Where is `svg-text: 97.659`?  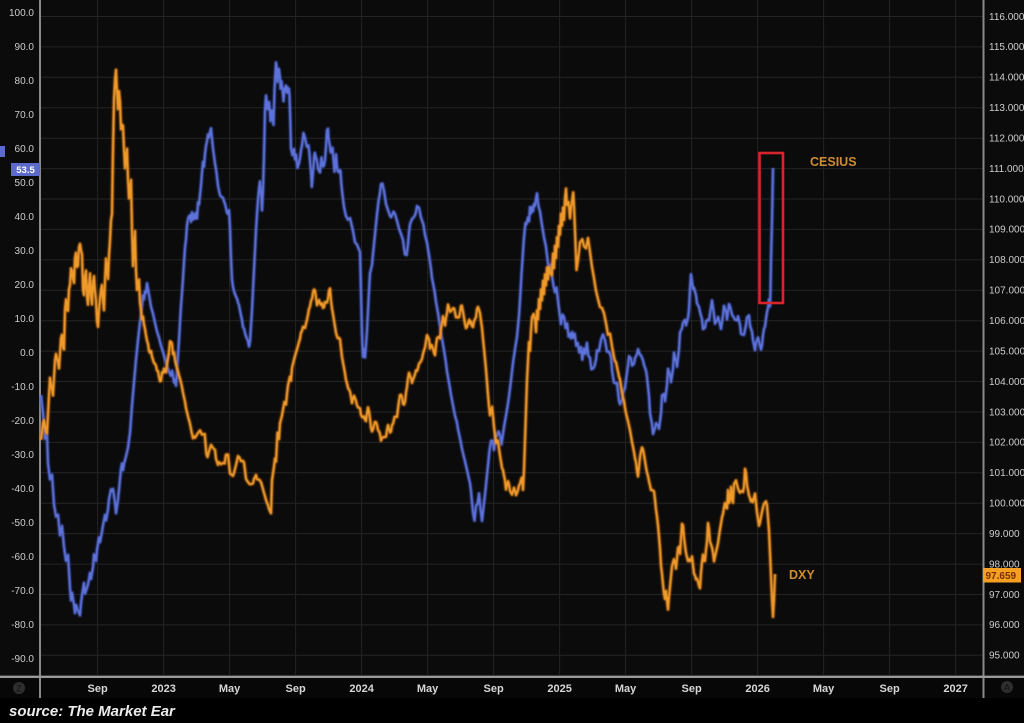 svg-text: 97.659 is located at coordinates (1001, 576).